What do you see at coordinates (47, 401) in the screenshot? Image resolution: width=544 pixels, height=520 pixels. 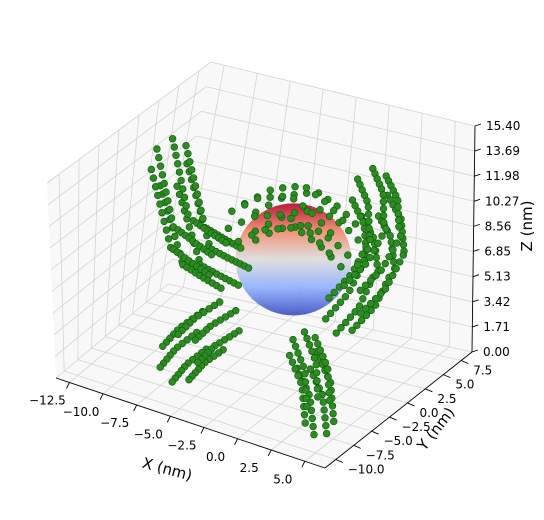 I see `x-tick-label: −12.5` at bounding box center [47, 401].